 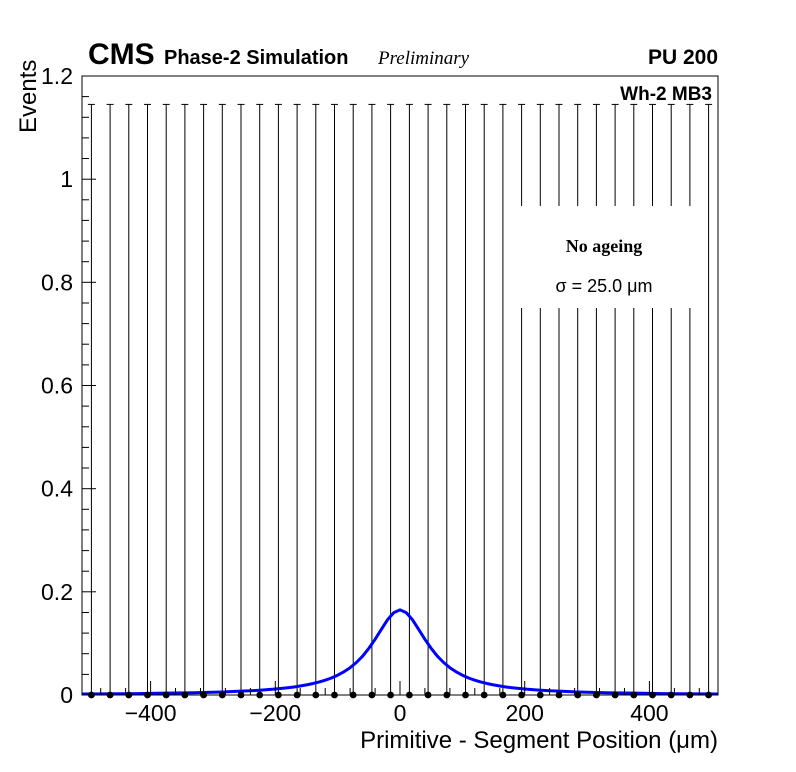 What do you see at coordinates (256, 58) in the screenshot?
I see `simulation-label: Phase-2 Simulation` at bounding box center [256, 58].